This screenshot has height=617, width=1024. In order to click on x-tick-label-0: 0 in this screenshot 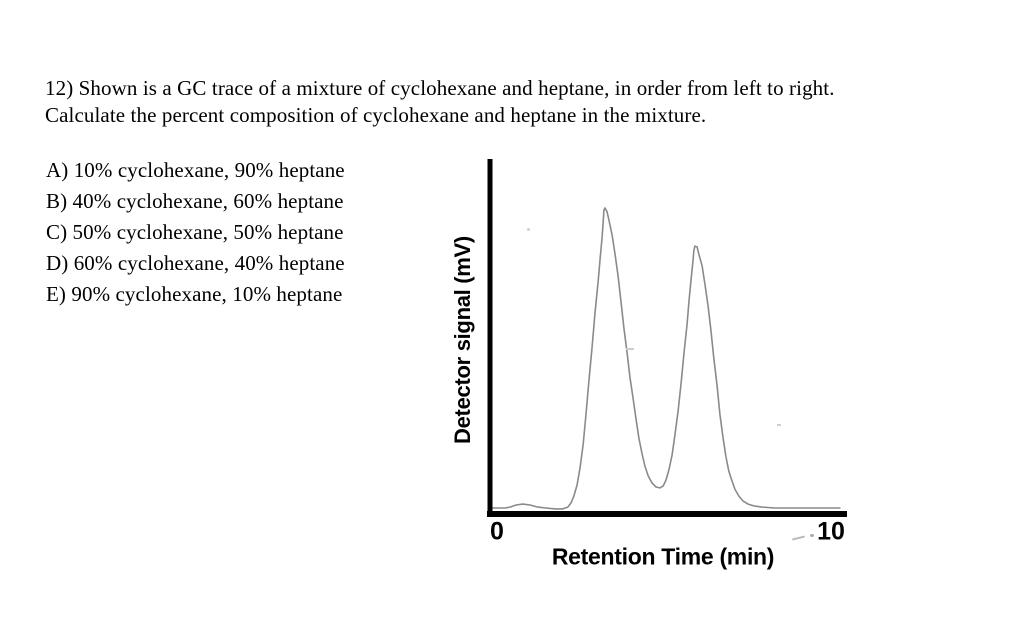, I will do `click(497, 531)`.